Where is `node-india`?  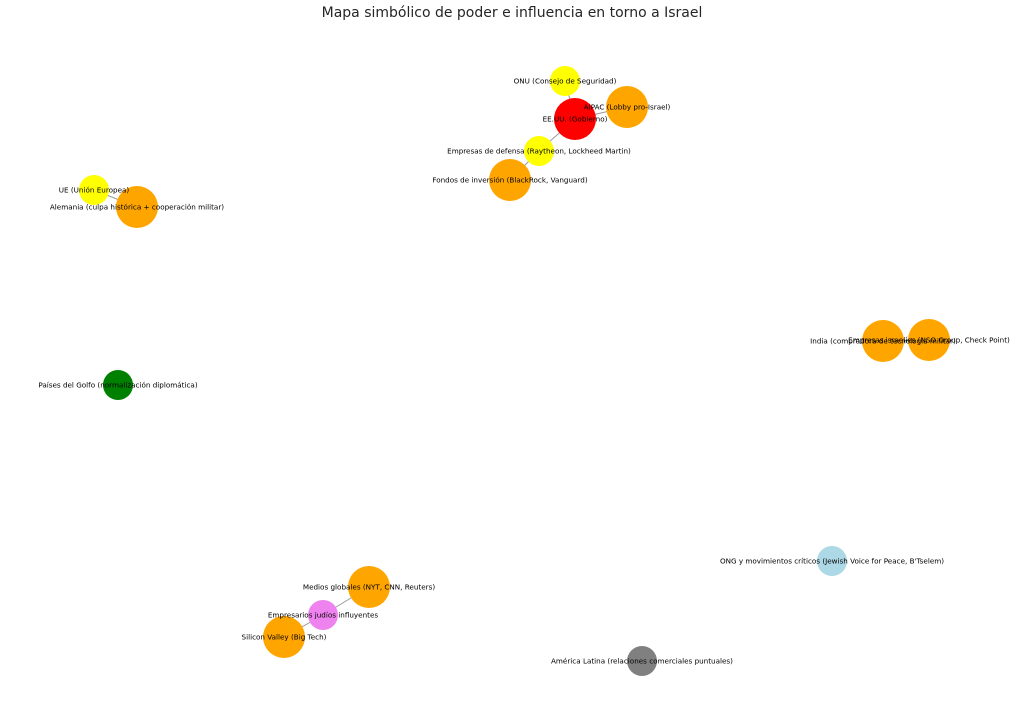 node-india is located at coordinates (883, 341).